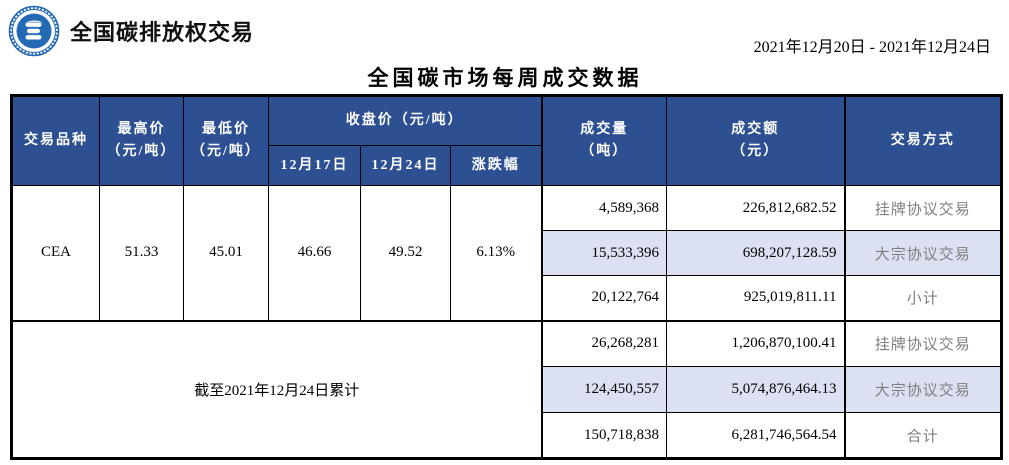 The width and height of the screenshot is (1009, 465). Describe the element at coordinates (603, 298) in the screenshot. I see `cell-volume: 20,122,764` at that location.